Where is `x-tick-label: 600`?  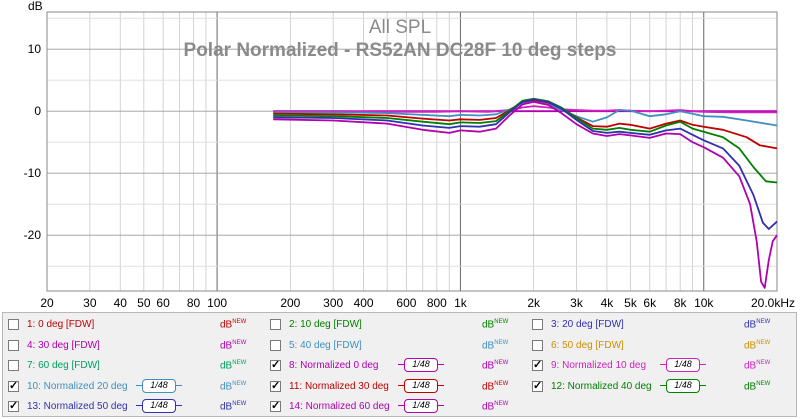
x-tick-label: 600 is located at coordinates (406, 303).